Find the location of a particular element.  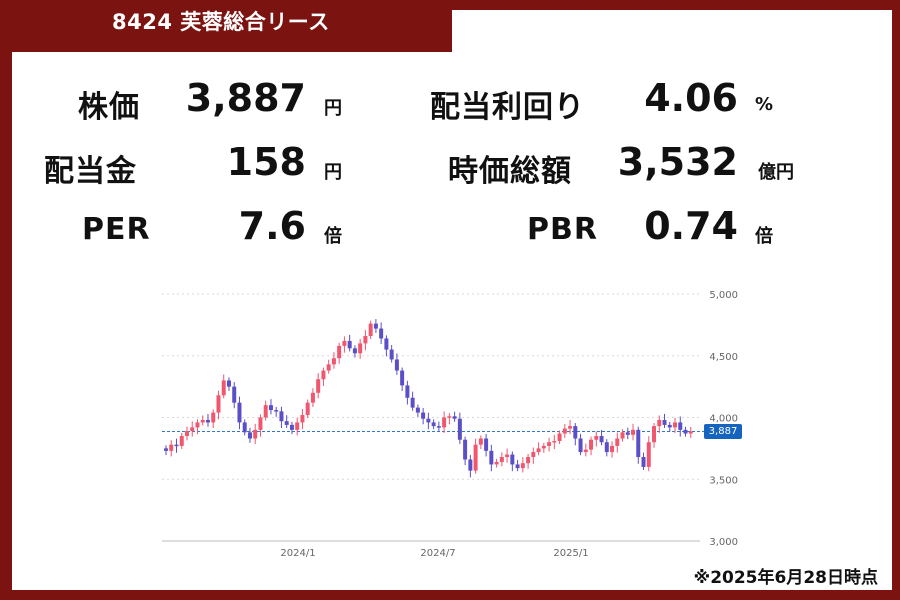

dividend-yield-label: 配当利回り is located at coordinates (507, 107).